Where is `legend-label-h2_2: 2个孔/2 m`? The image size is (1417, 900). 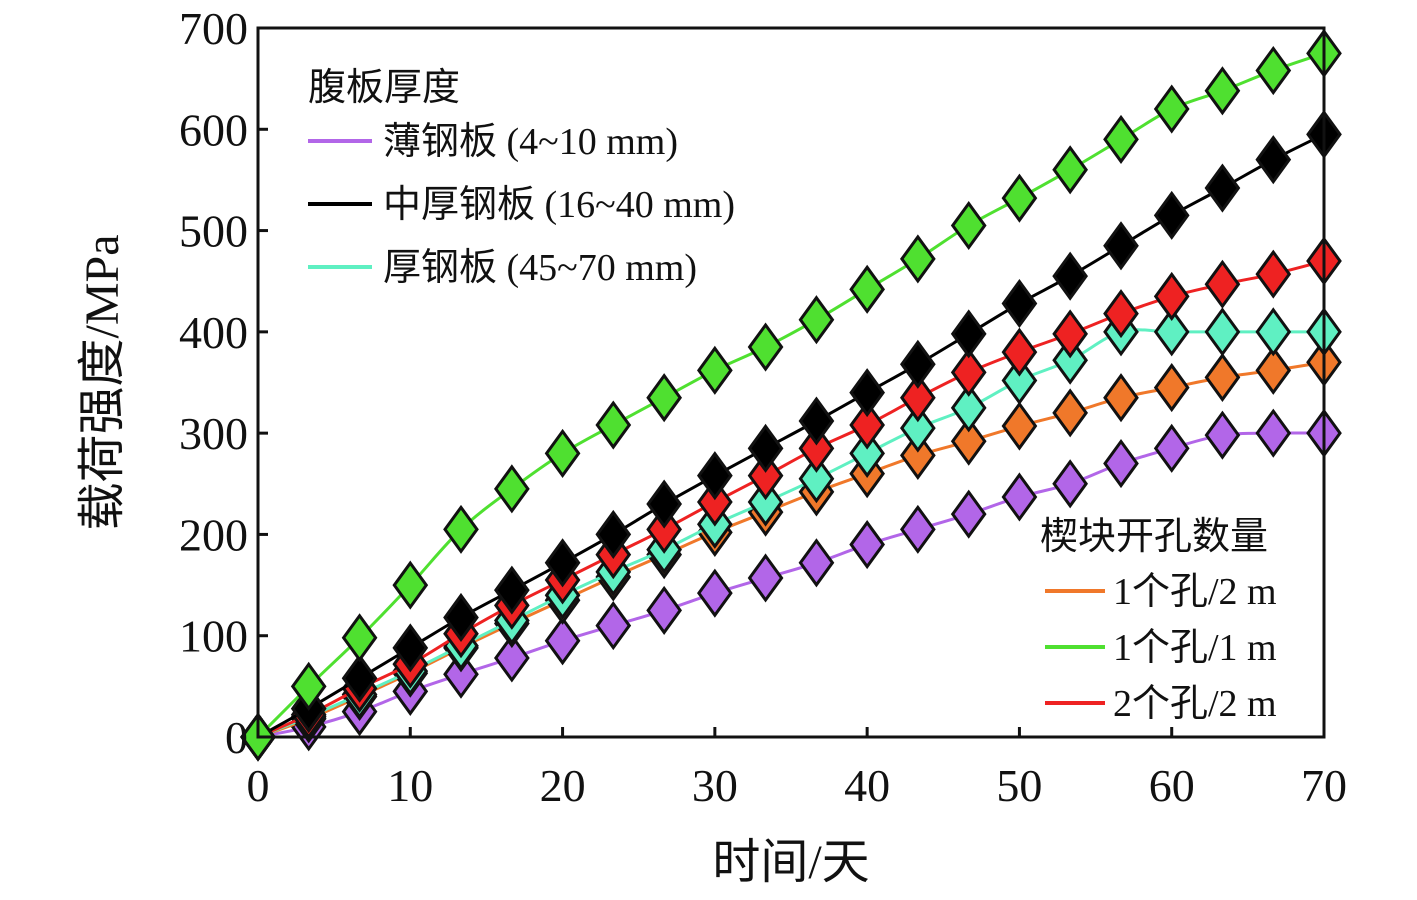 legend-label-h2_2: 2个孔/2 m is located at coordinates (1195, 704).